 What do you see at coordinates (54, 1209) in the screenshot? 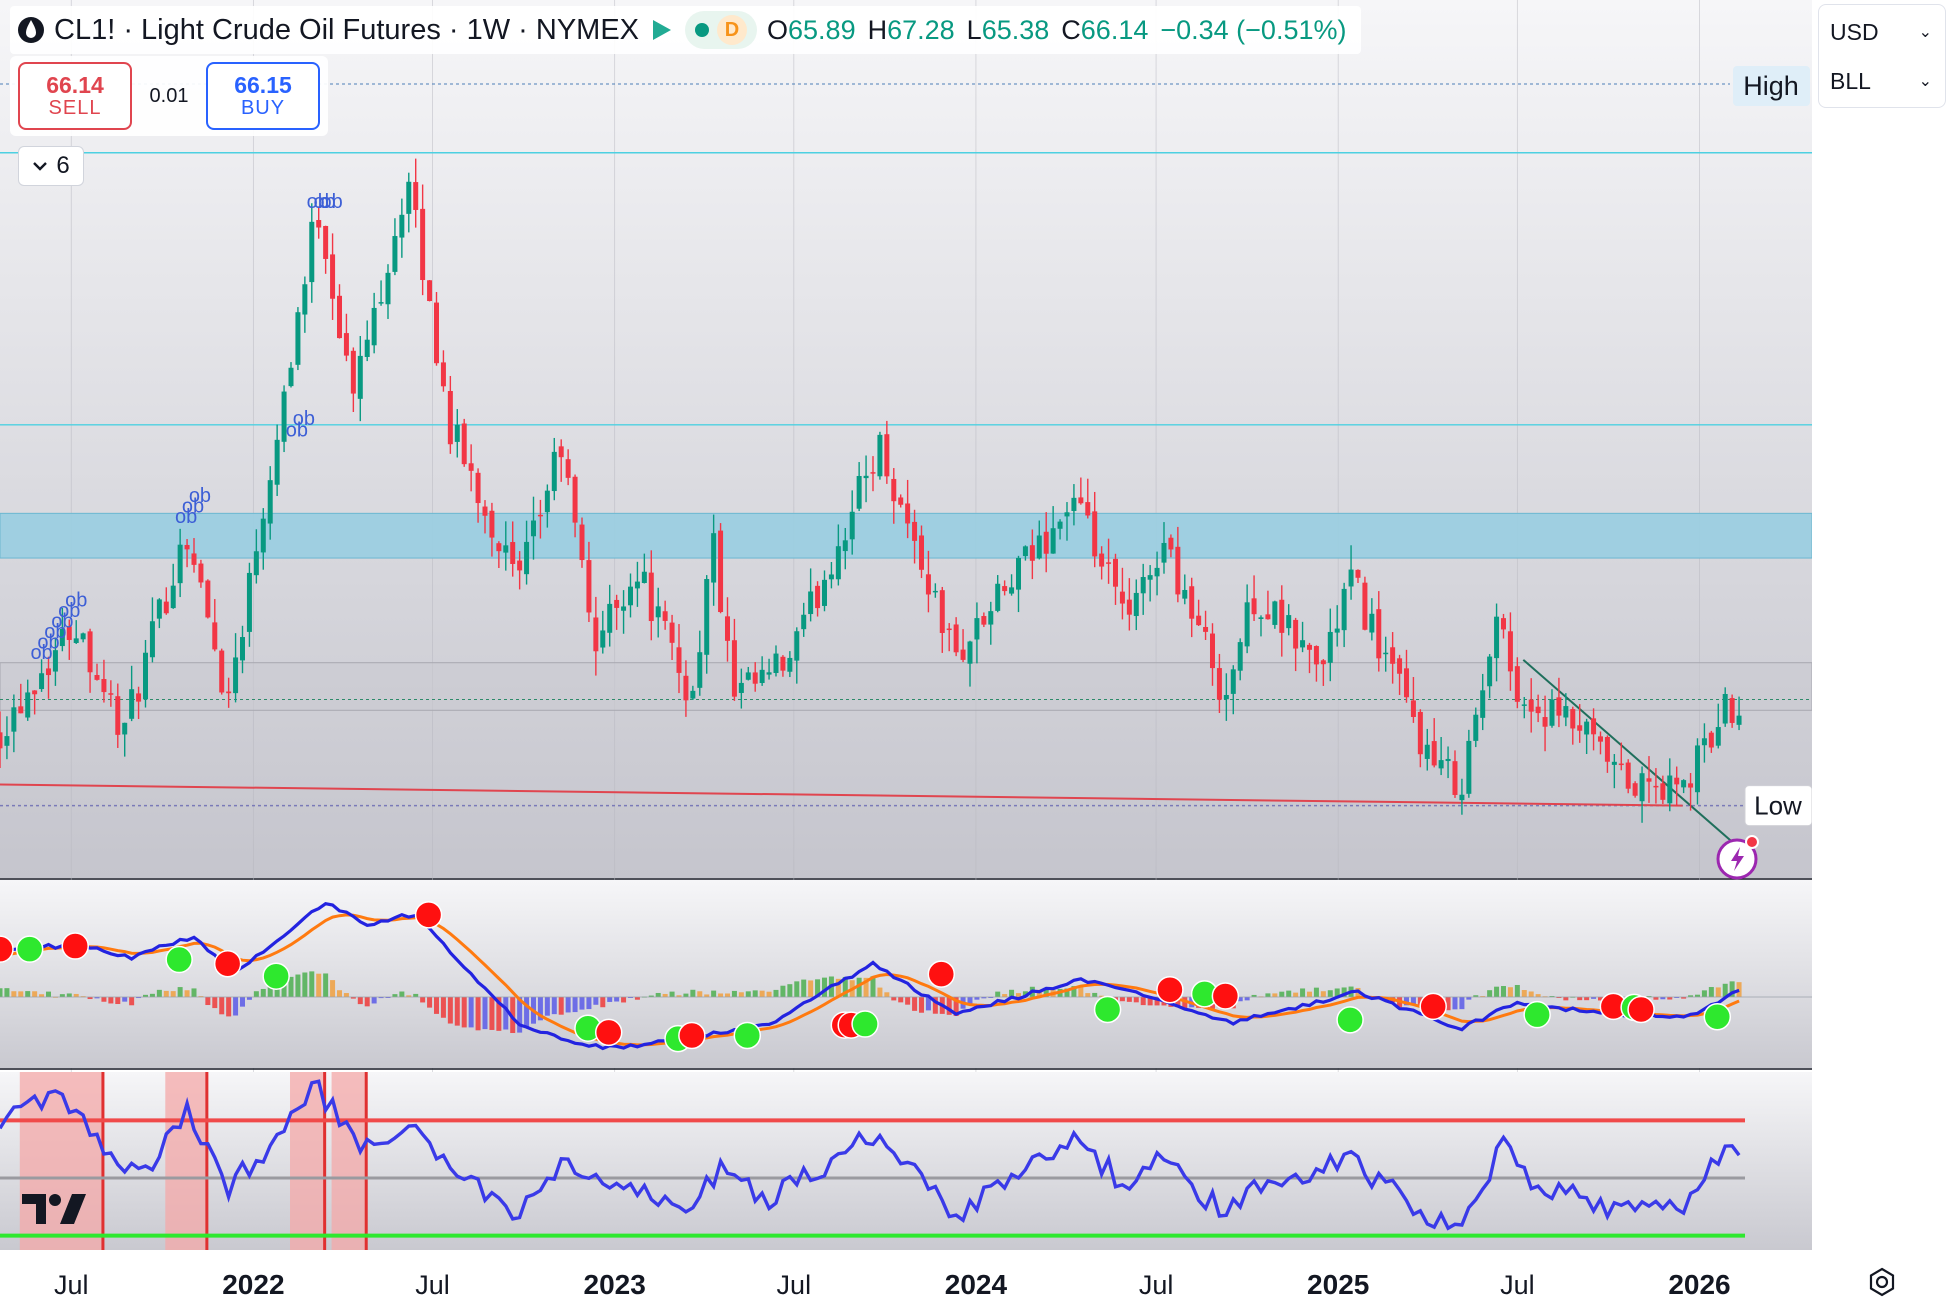
I see `tradingview-logo` at bounding box center [54, 1209].